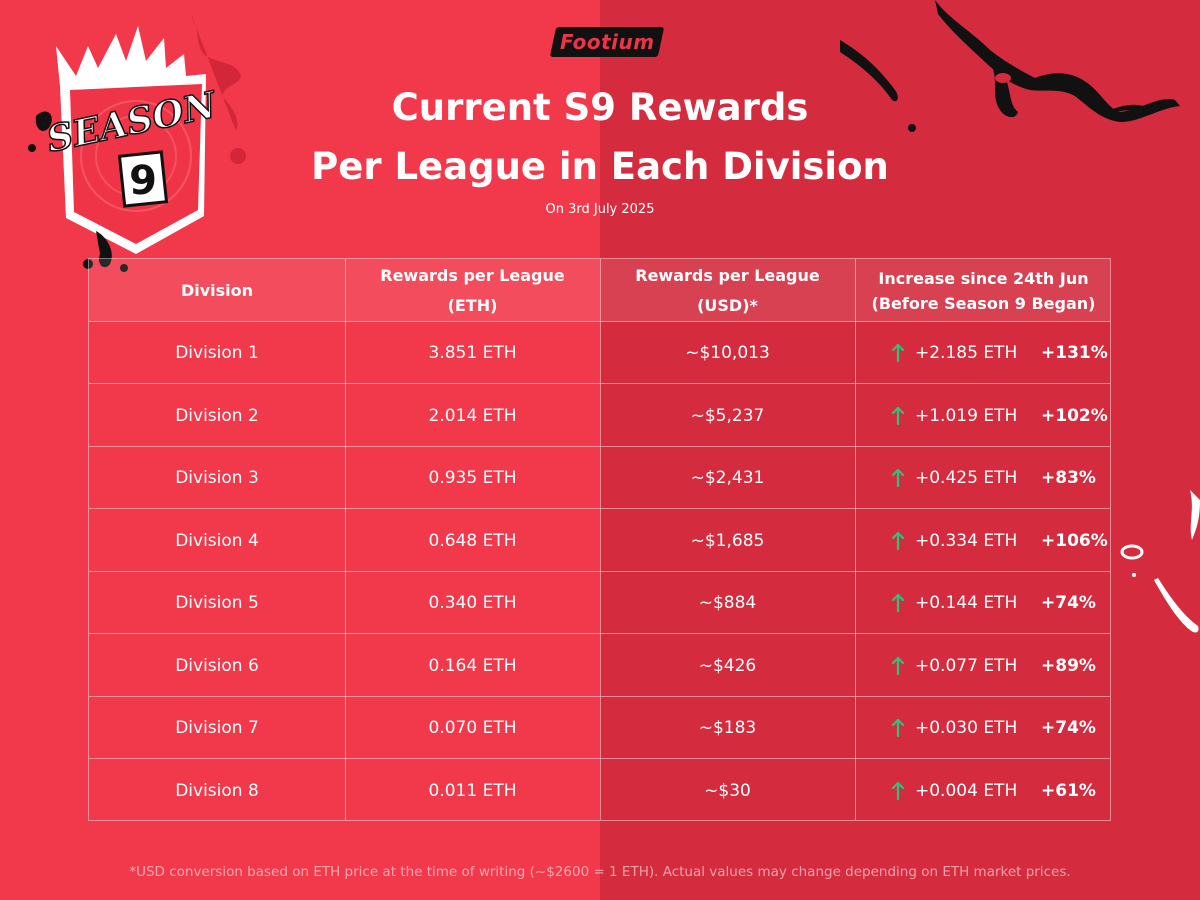 This screenshot has height=900, width=1200. I want to click on footium-logo: Footium, so click(607, 42).